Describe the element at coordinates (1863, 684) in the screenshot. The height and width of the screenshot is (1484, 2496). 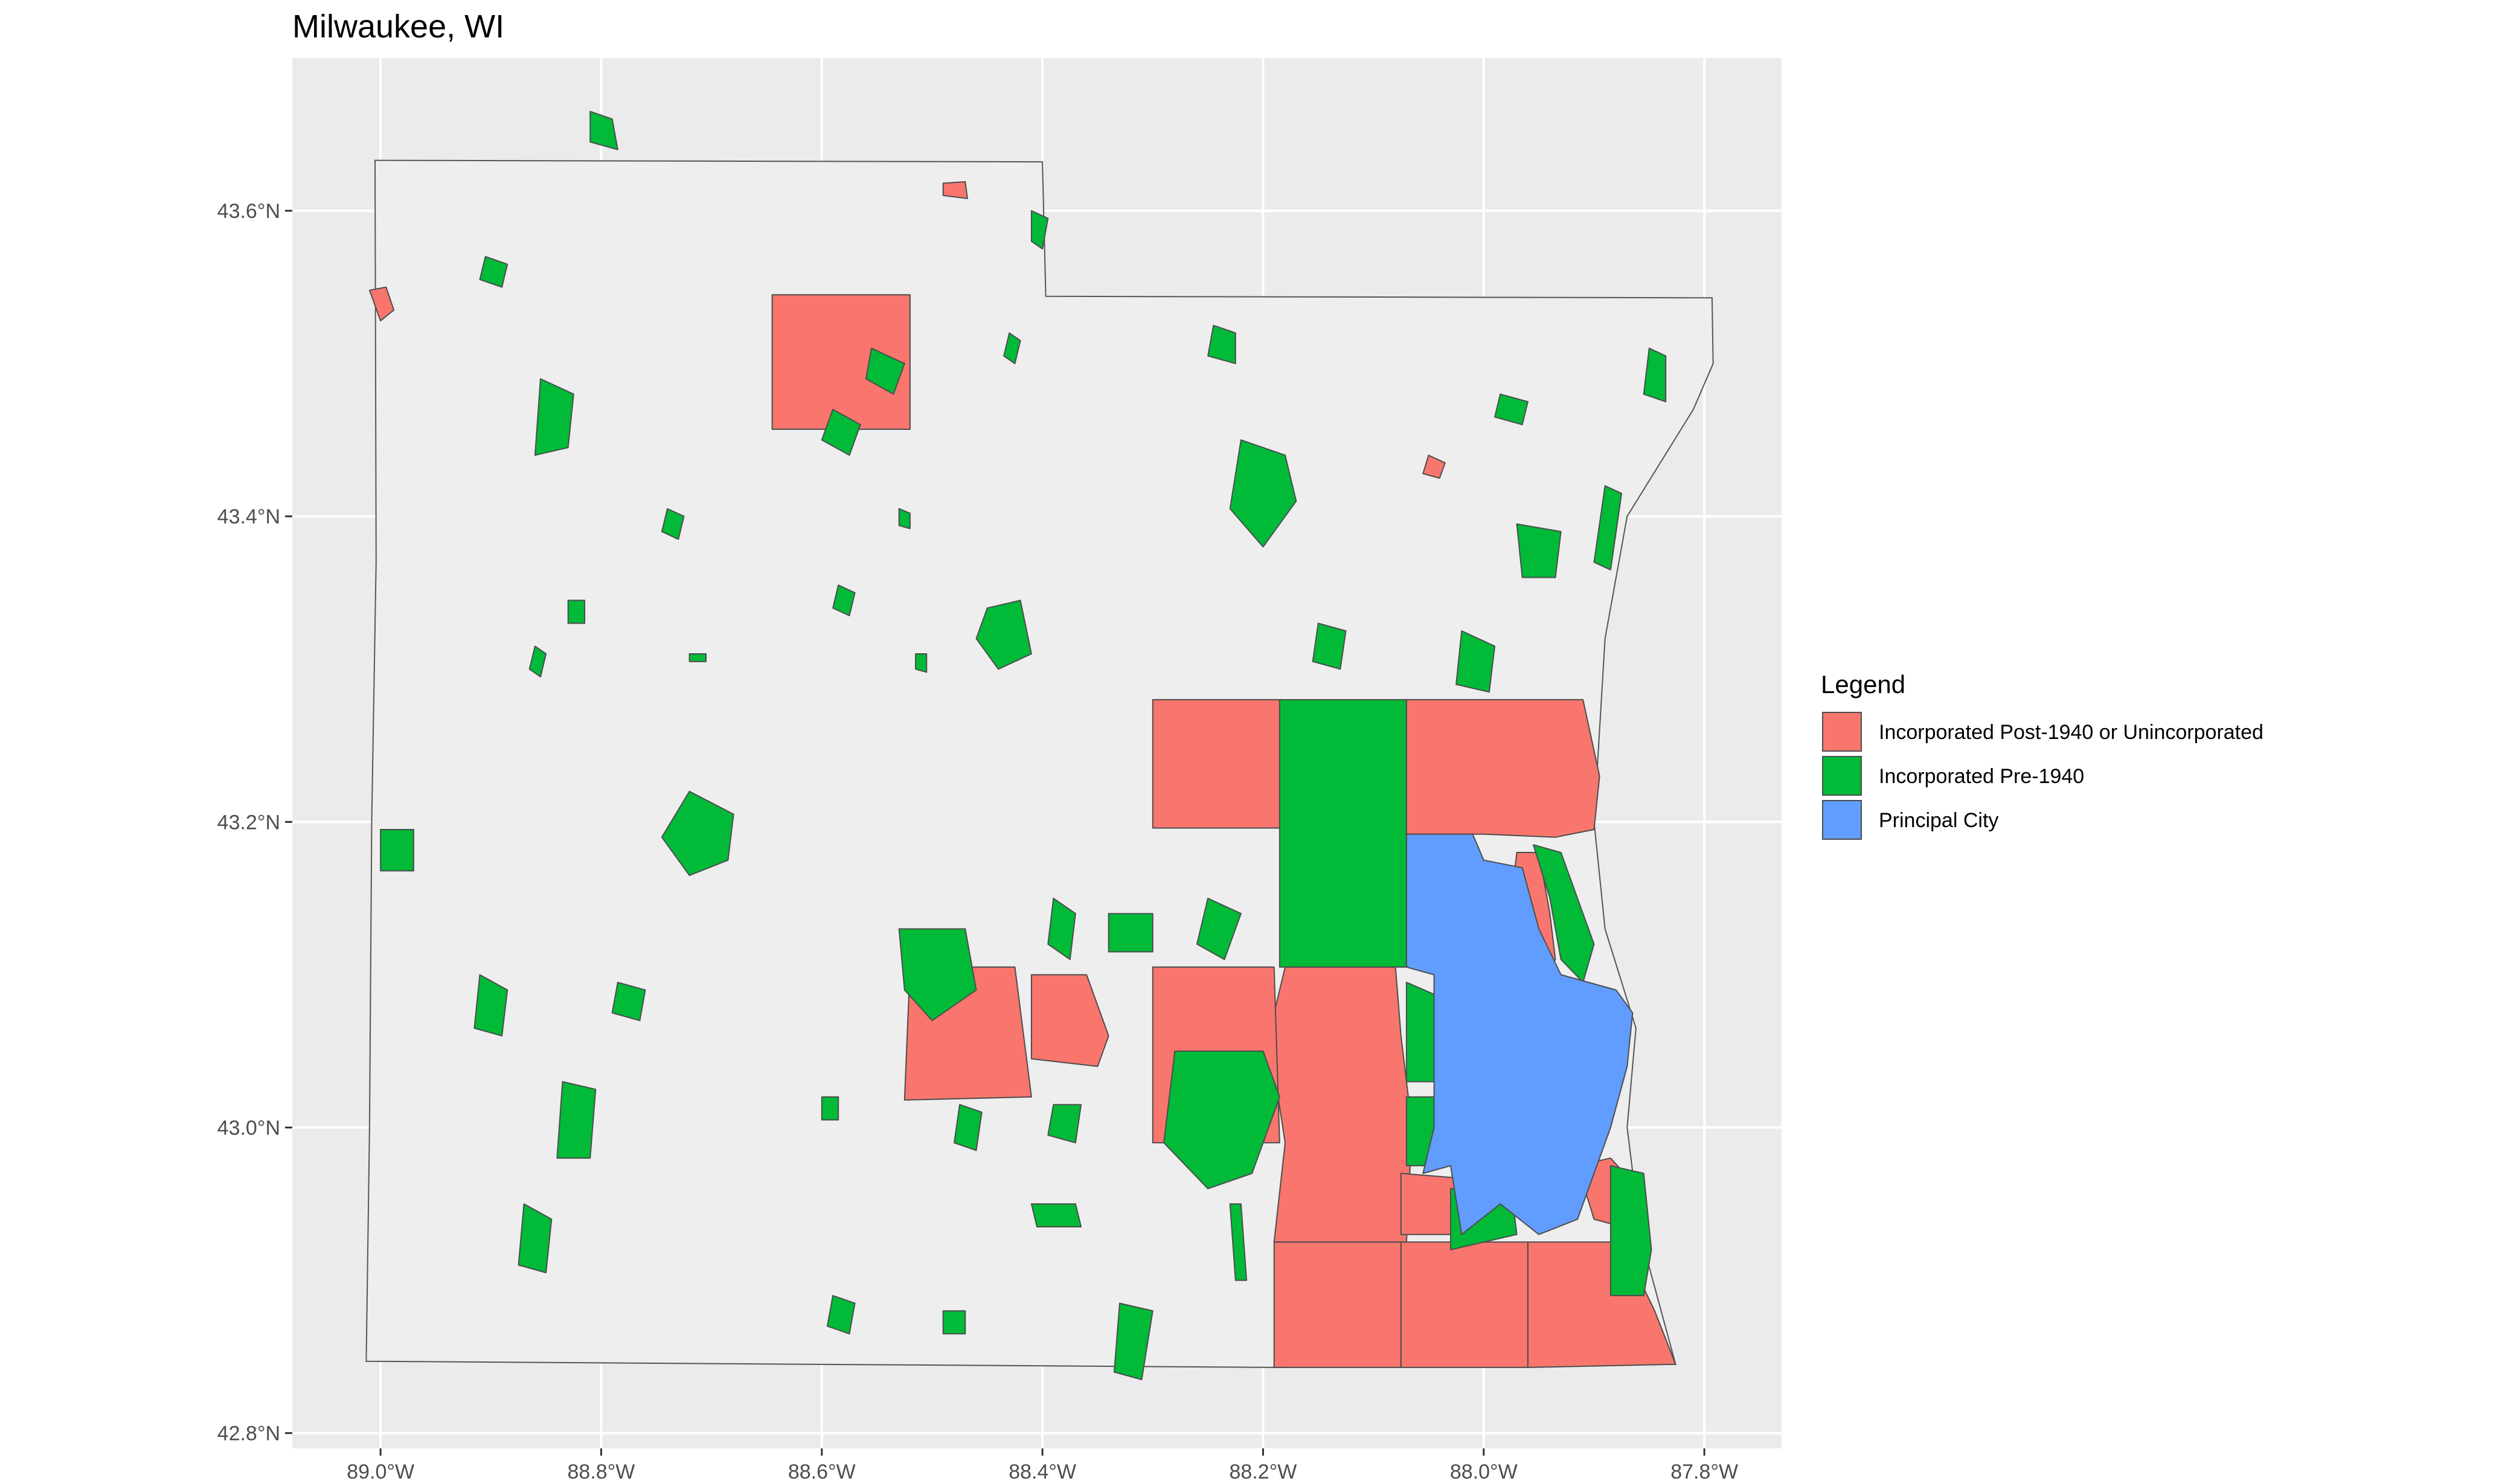
I see `legend-title: Legend` at that location.